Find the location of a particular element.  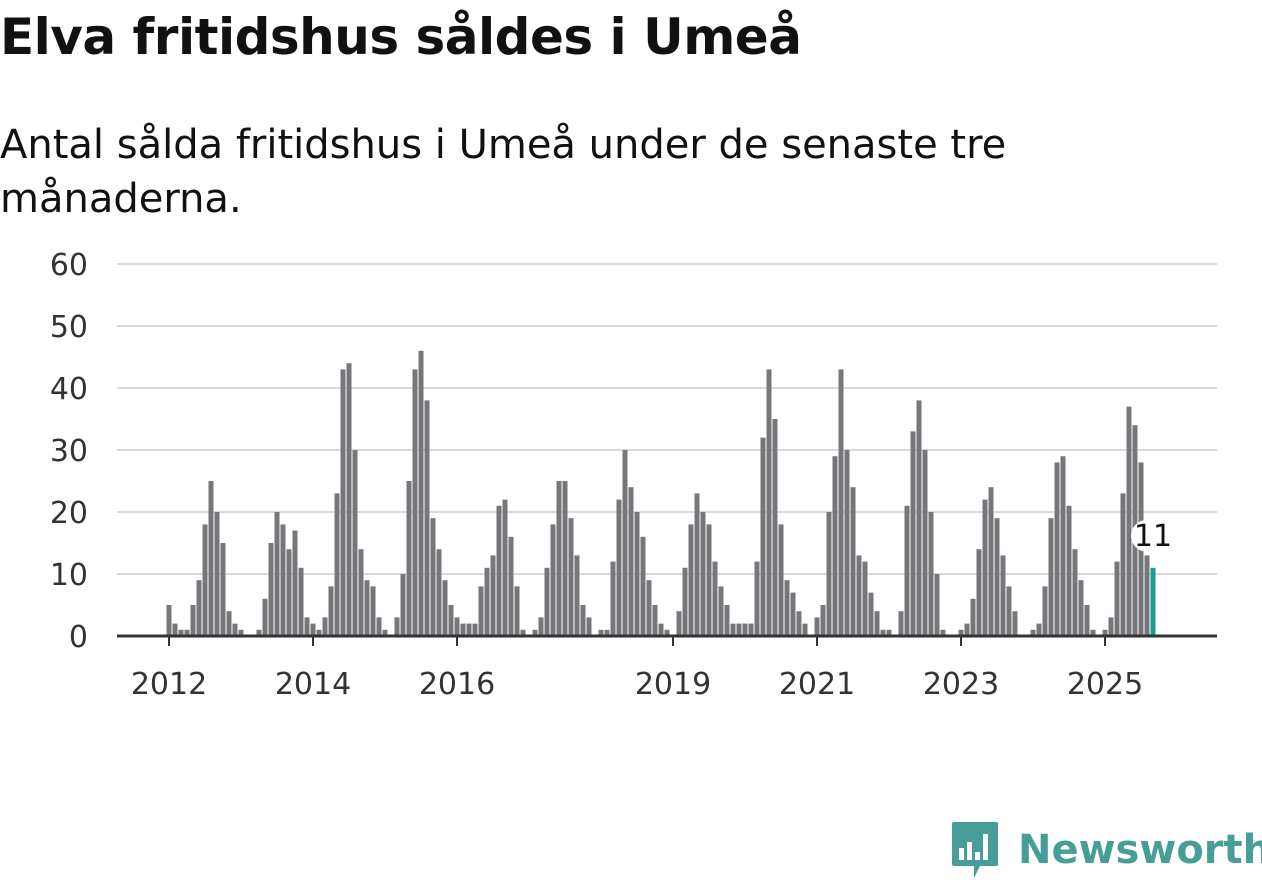

x-tick-label: 2016 is located at coordinates (457, 684).